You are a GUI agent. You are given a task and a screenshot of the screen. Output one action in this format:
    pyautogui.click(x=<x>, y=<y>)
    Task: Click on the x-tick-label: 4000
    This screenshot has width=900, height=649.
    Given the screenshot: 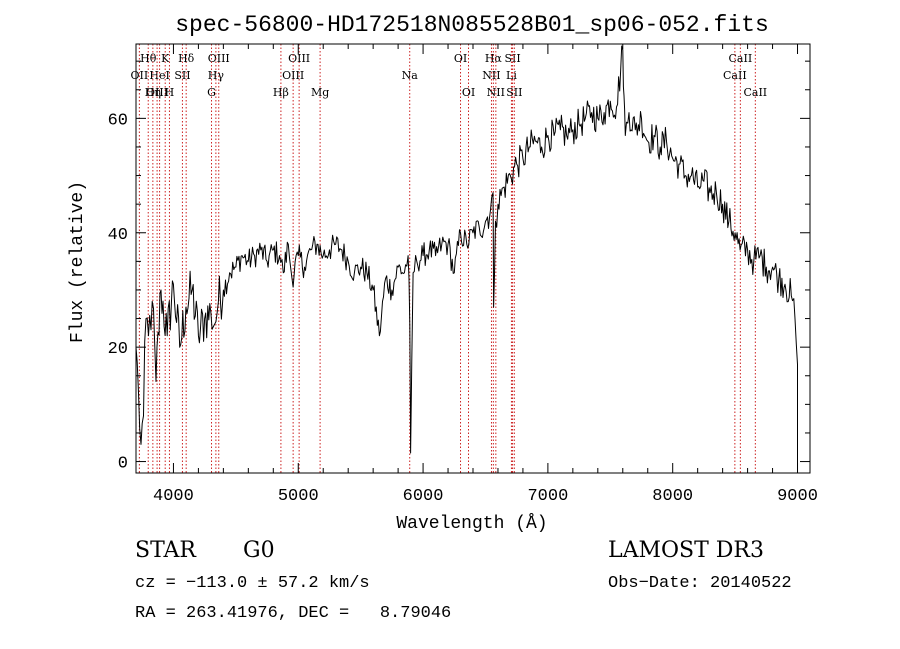 What is the action you would take?
    pyautogui.click(x=173, y=496)
    